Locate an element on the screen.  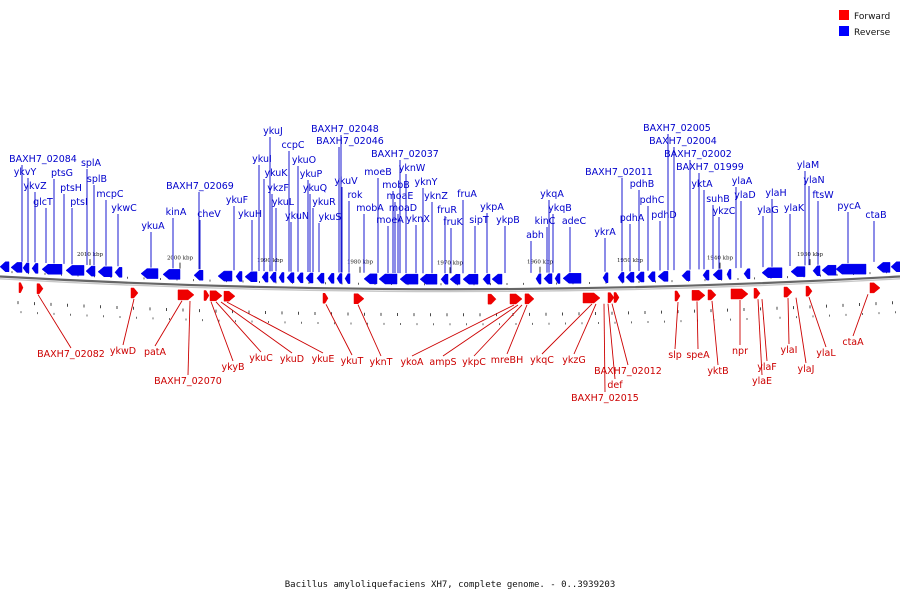
tick-label: 1960 kbp is located at coordinates (540, 263).